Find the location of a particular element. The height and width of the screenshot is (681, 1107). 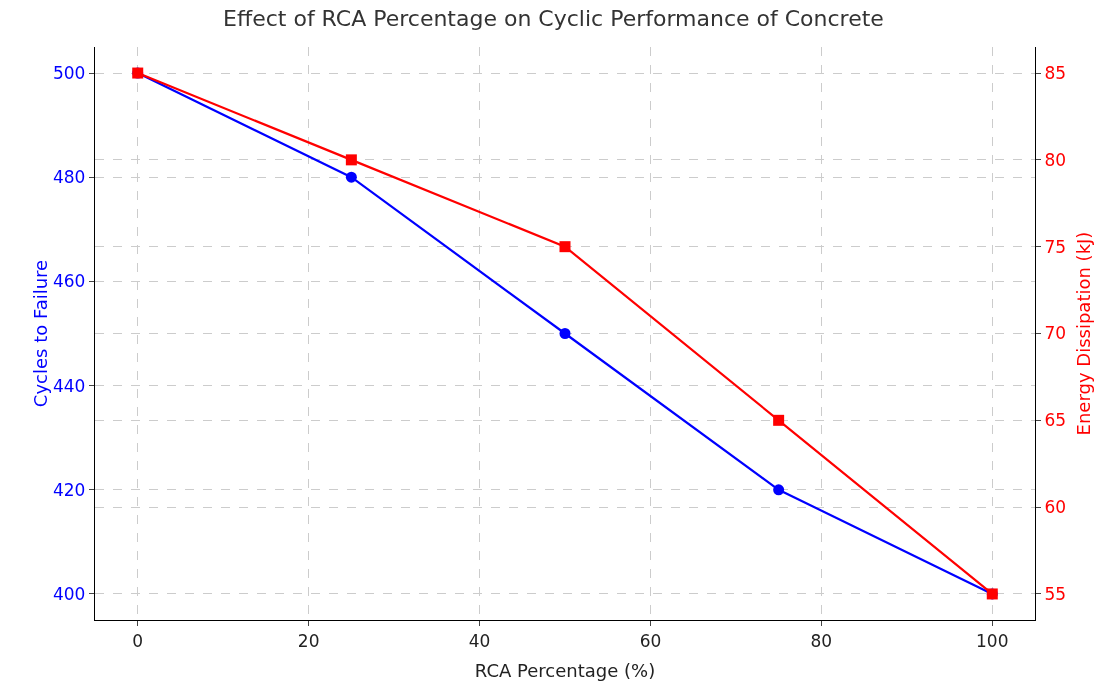

y-tick-label: 440 is located at coordinates (69, 385).